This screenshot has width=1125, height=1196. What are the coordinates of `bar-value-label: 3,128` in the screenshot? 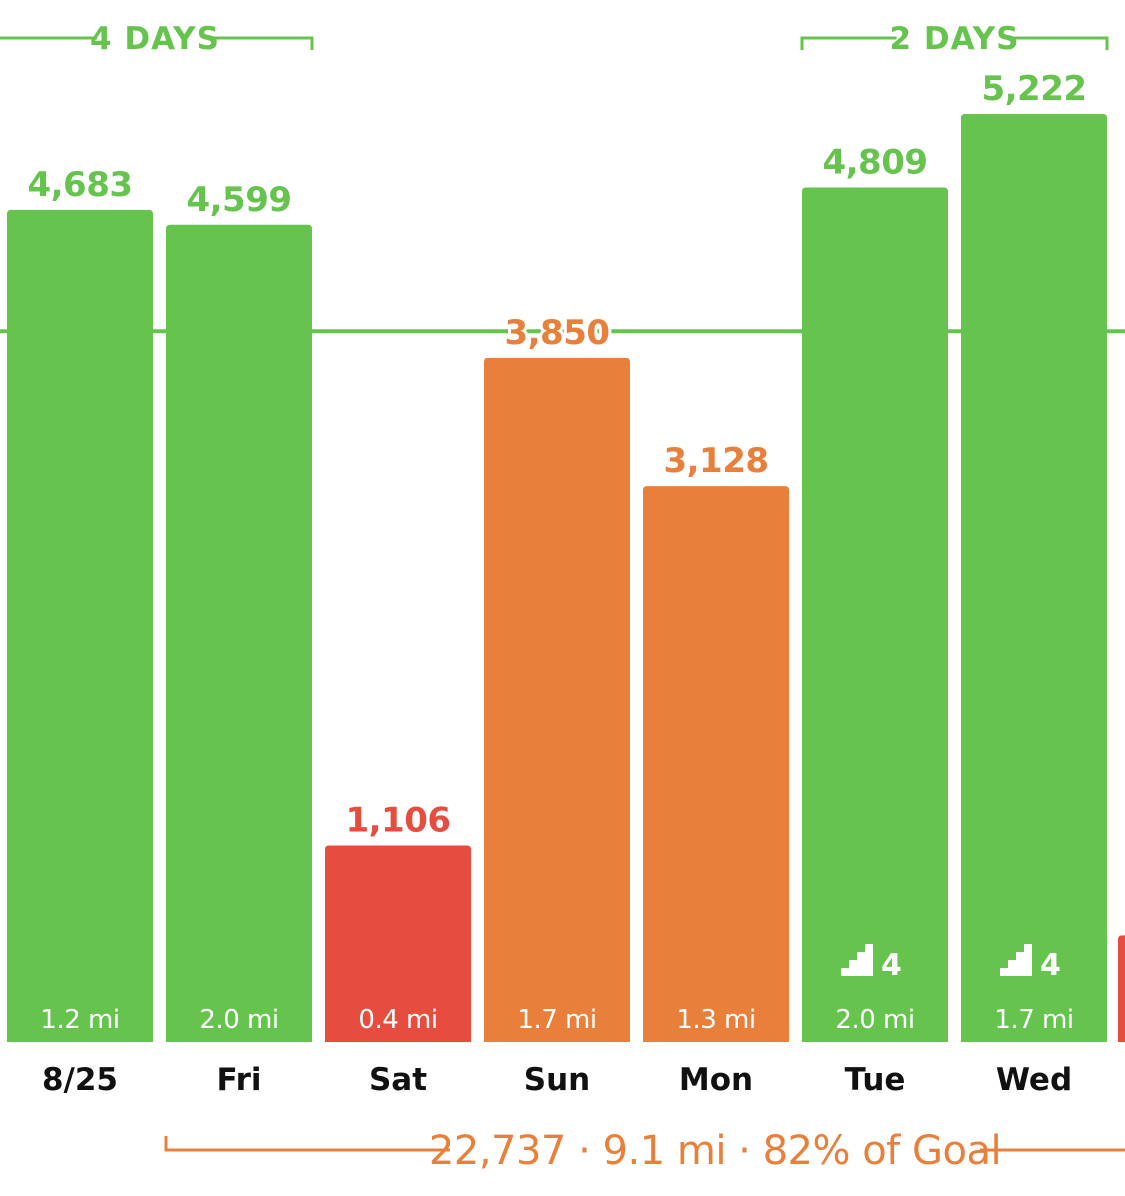 It's located at (715, 461).